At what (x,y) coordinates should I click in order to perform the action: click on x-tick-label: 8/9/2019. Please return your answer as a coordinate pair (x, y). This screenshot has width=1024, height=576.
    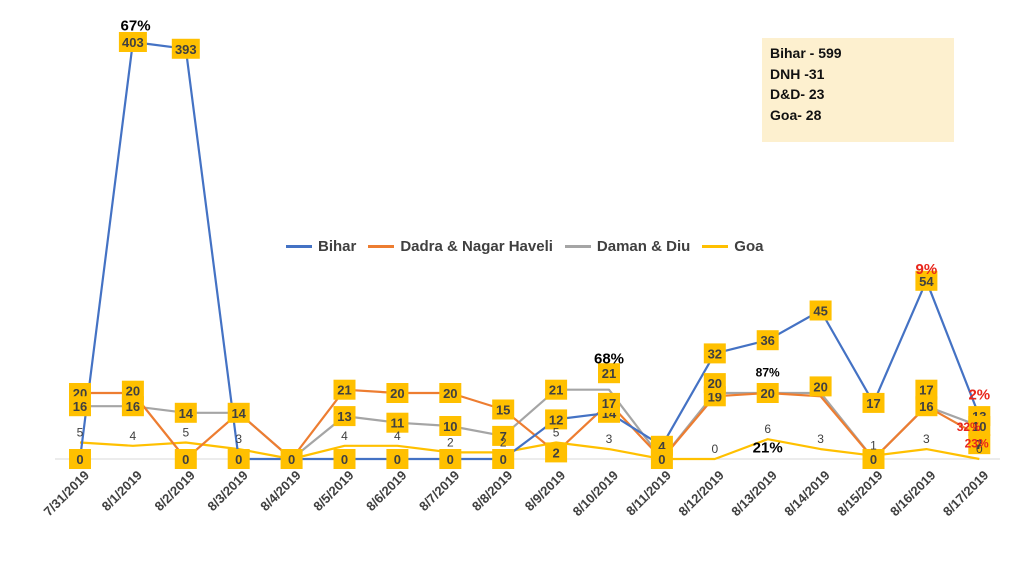
    Looking at the image, I should click on (545, 491).